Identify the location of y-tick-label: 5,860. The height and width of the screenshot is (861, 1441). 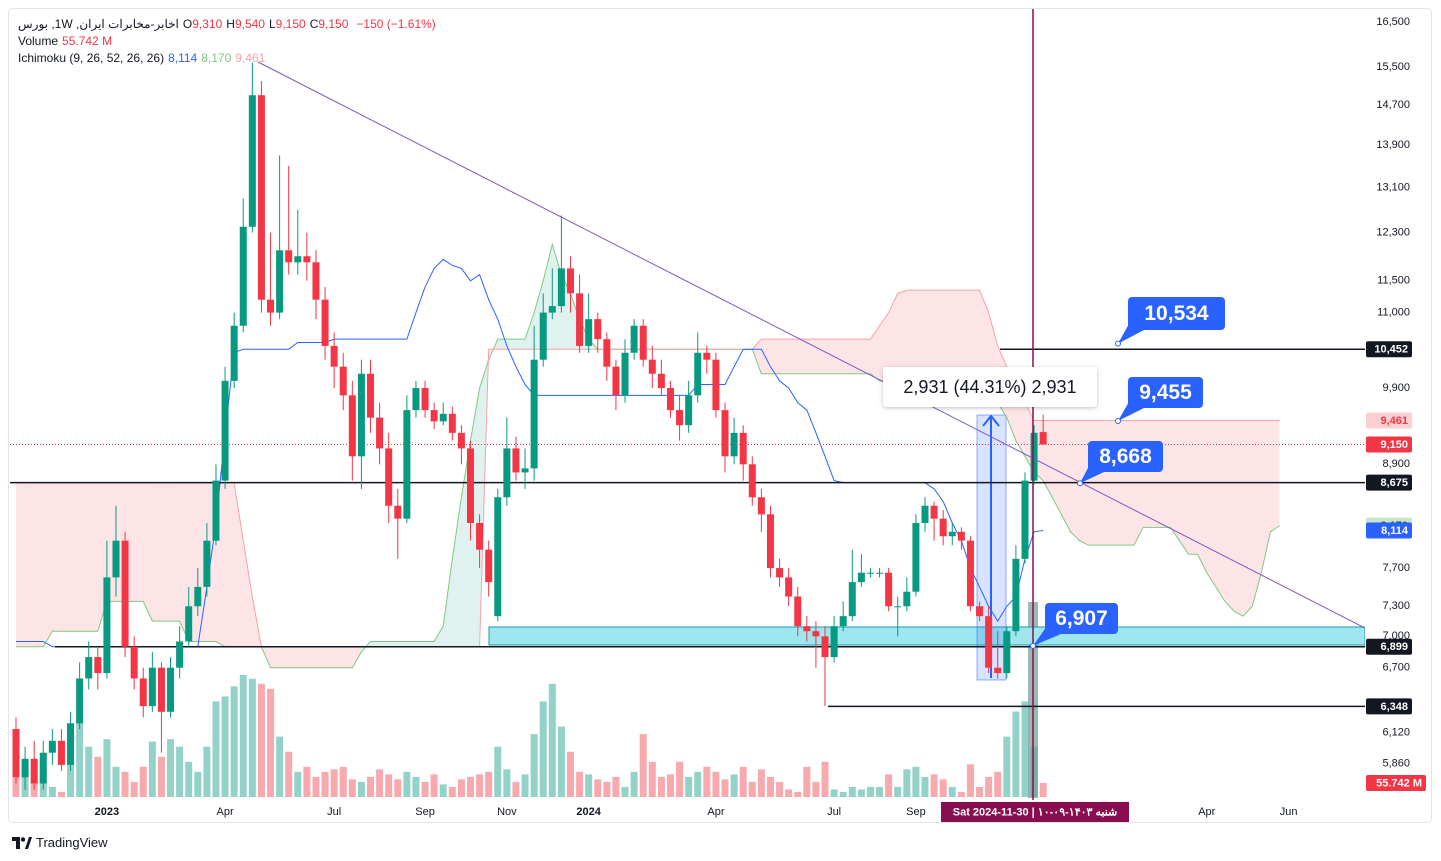
(1396, 764).